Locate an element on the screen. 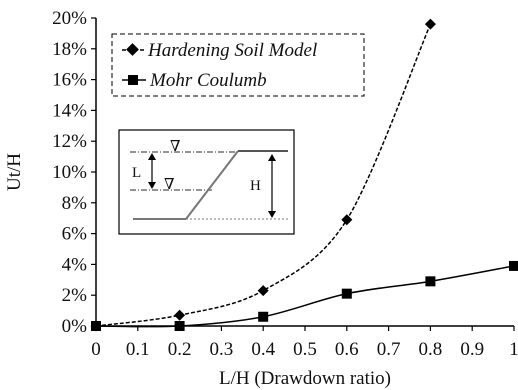 This screenshot has width=518, height=390. y-tick-label: 6% is located at coordinates (75, 234).